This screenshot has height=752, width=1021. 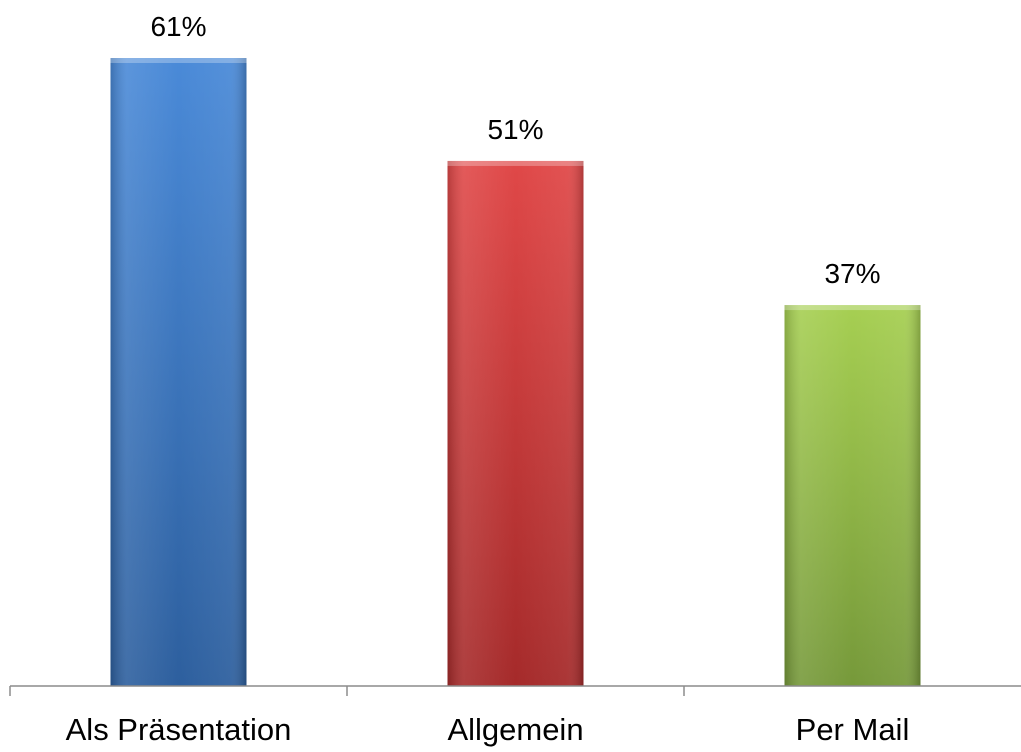 I want to click on bar-1-top-edge, so click(x=178, y=60).